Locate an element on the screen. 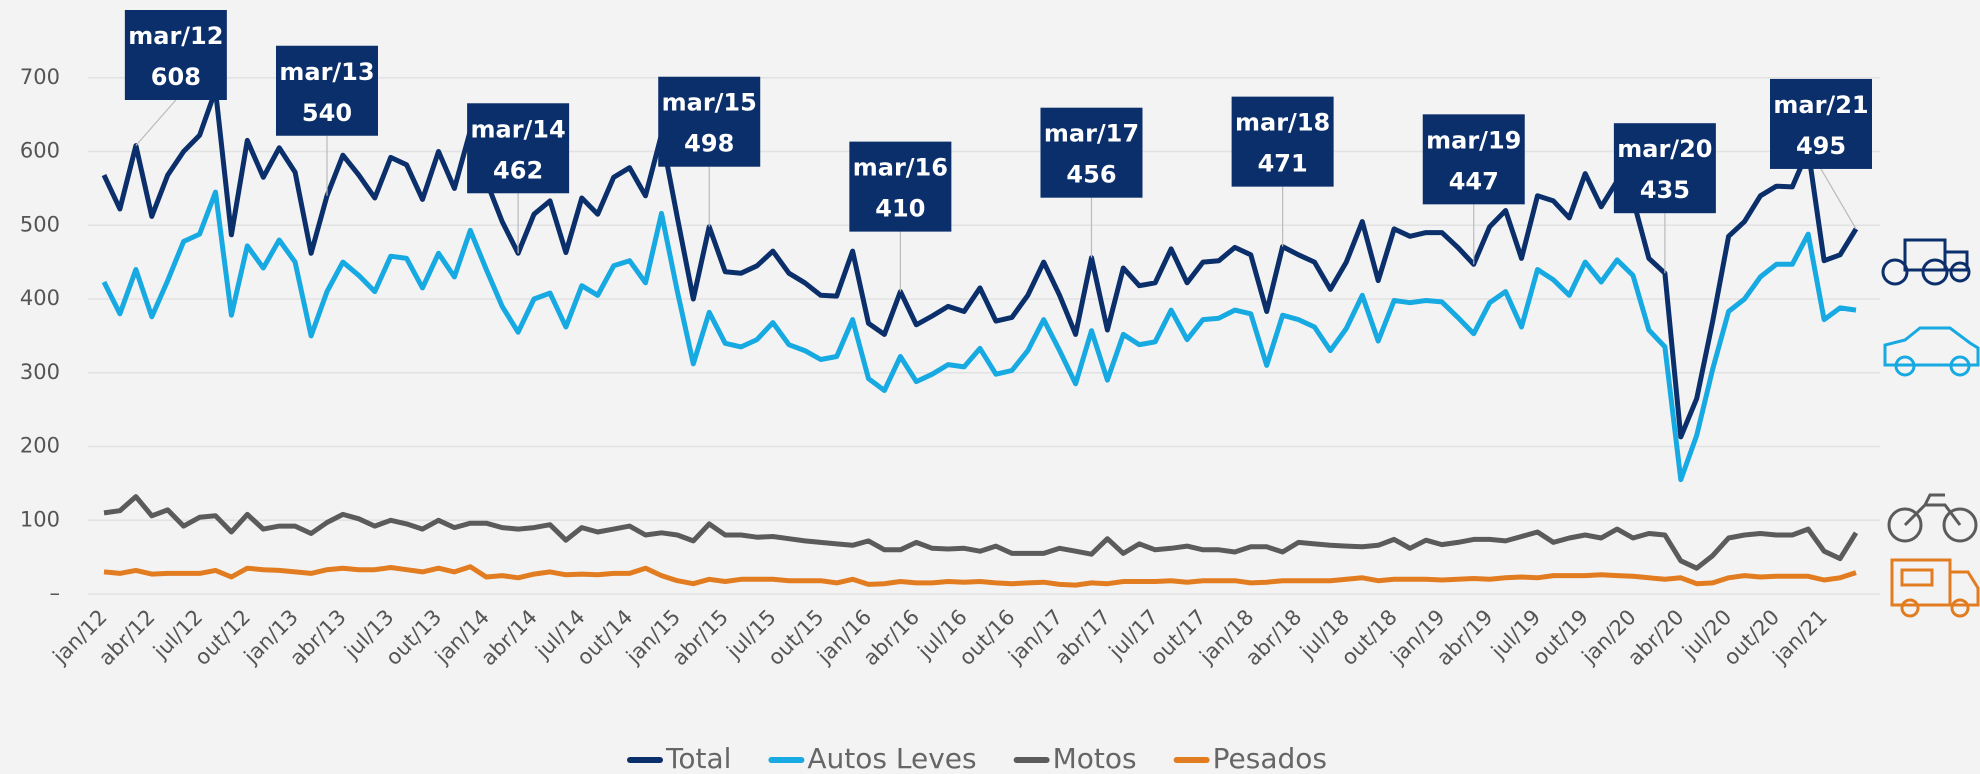 This screenshot has width=1980, height=774. annotation-date: mar/15 is located at coordinates (709, 103).